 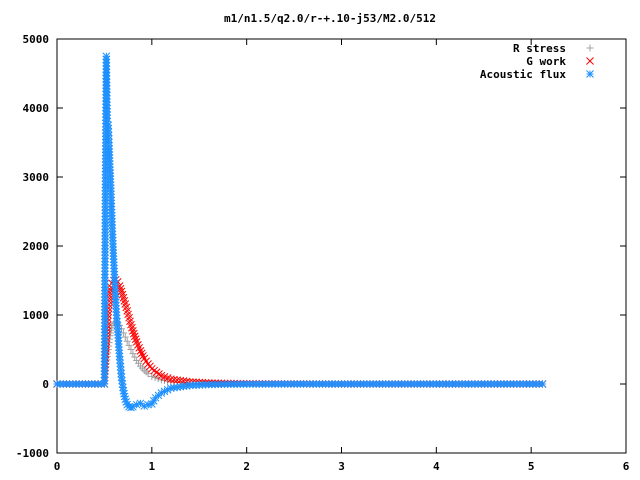 I want to click on series-r-stress, so click(x=300, y=353).